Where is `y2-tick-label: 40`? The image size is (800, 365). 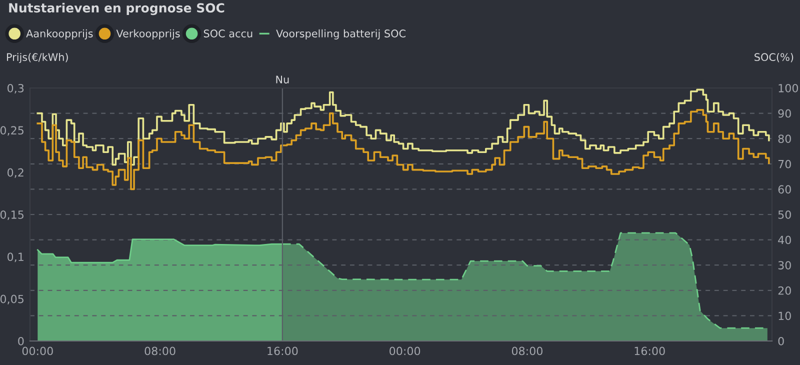 y2-tick-label: 40 is located at coordinates (784, 240).